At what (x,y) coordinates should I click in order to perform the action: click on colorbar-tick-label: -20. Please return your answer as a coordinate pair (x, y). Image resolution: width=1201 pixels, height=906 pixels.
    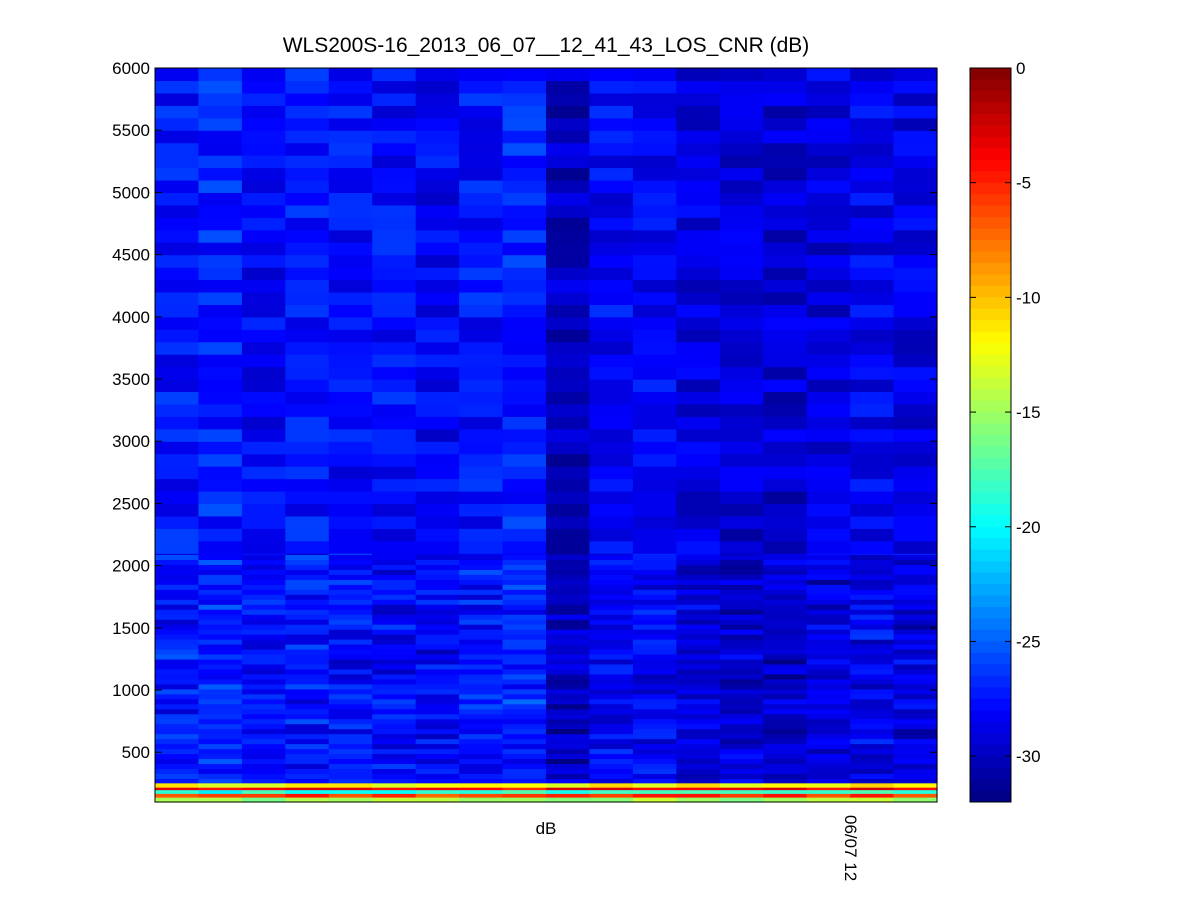
    Looking at the image, I should click on (1028, 527).